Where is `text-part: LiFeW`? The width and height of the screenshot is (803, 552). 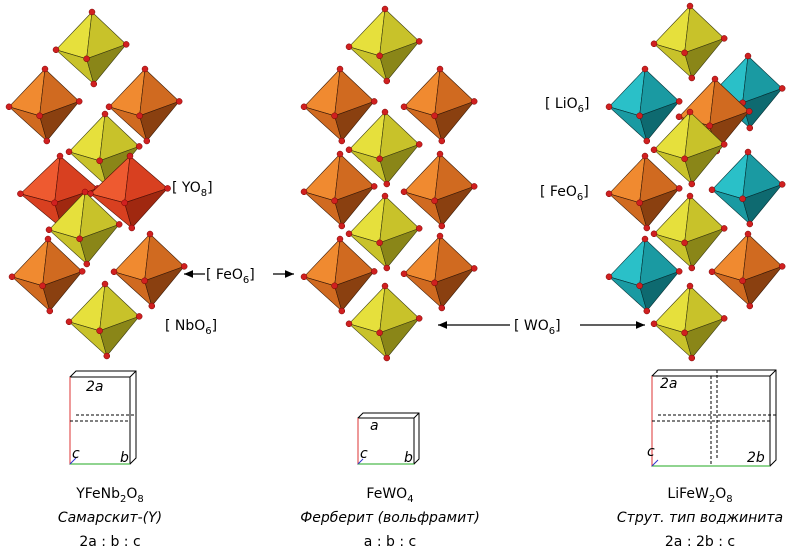
text-part: LiFeW is located at coordinates (688, 494).